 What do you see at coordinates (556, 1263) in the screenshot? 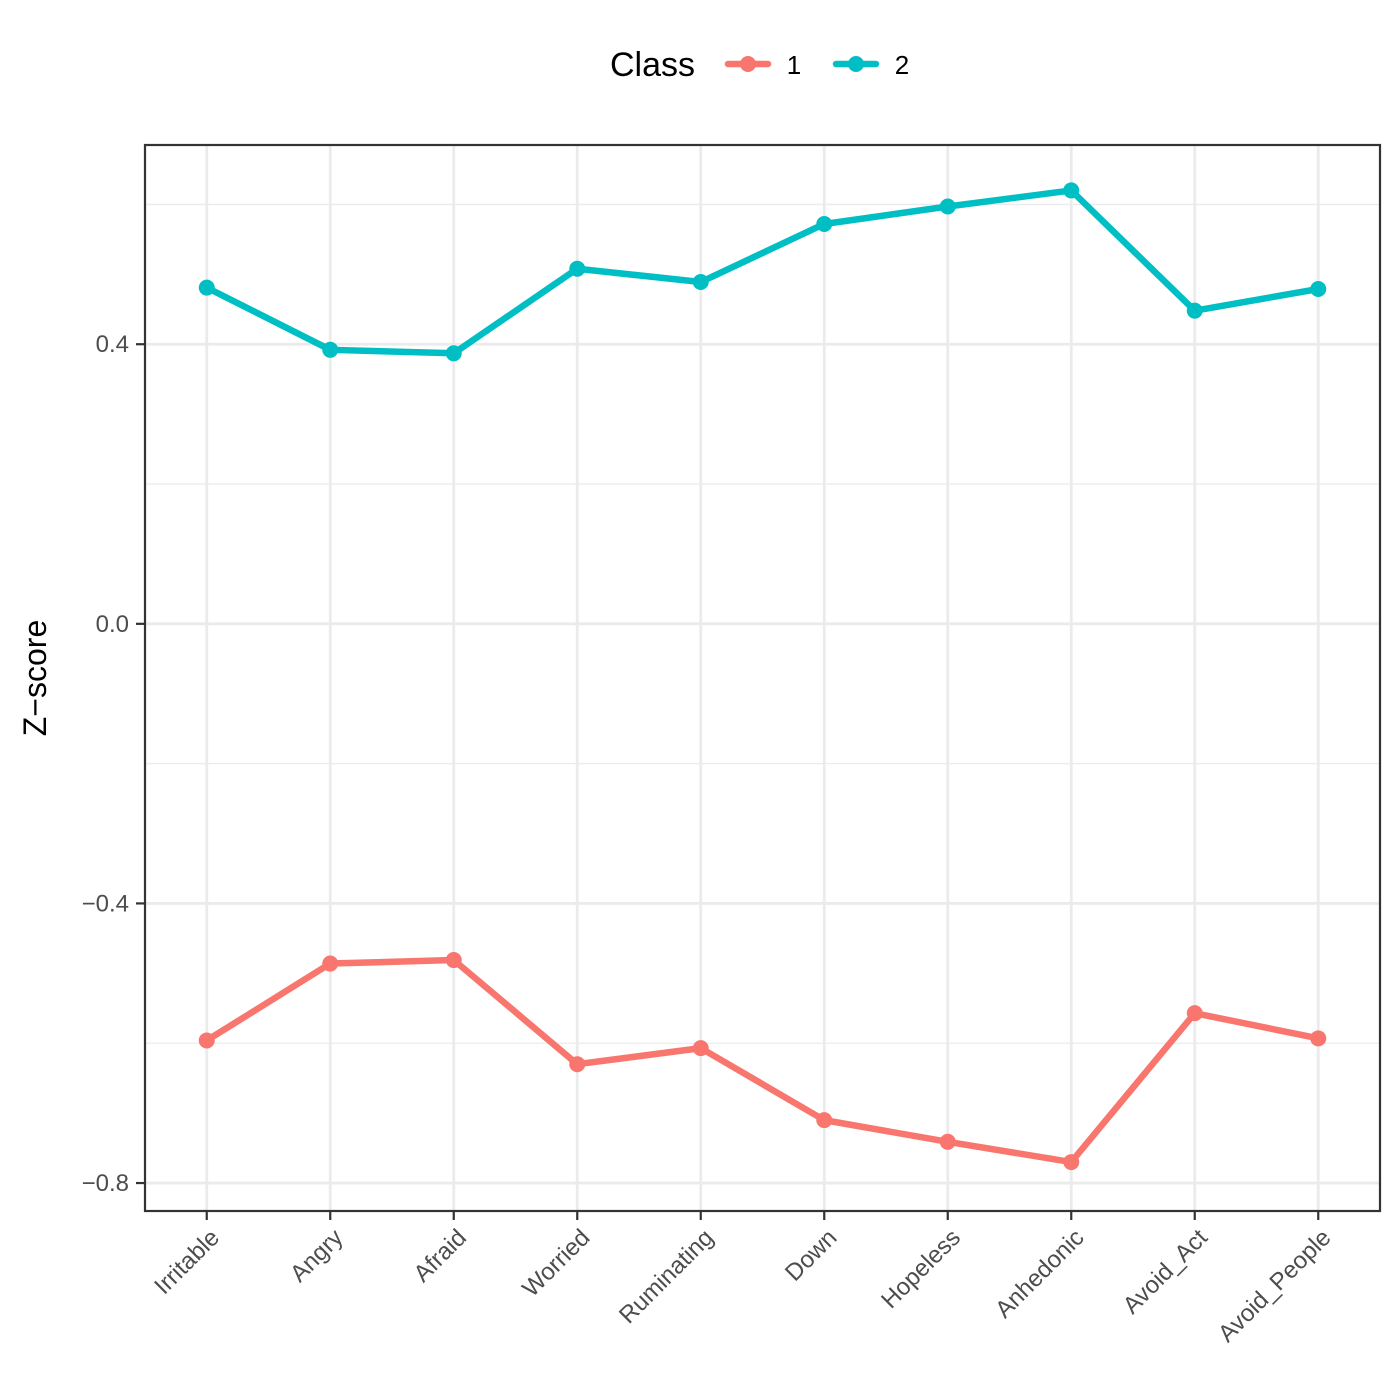
I see `x-tick-label: Worried` at bounding box center [556, 1263].